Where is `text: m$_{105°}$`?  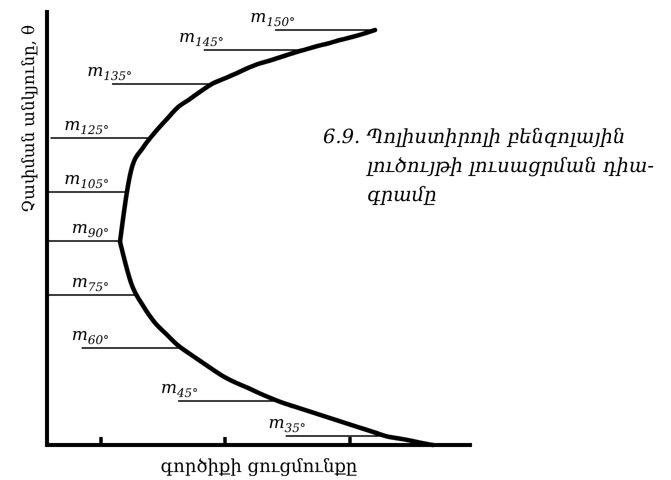 text: m$_{105°}$ is located at coordinates (86, 180).